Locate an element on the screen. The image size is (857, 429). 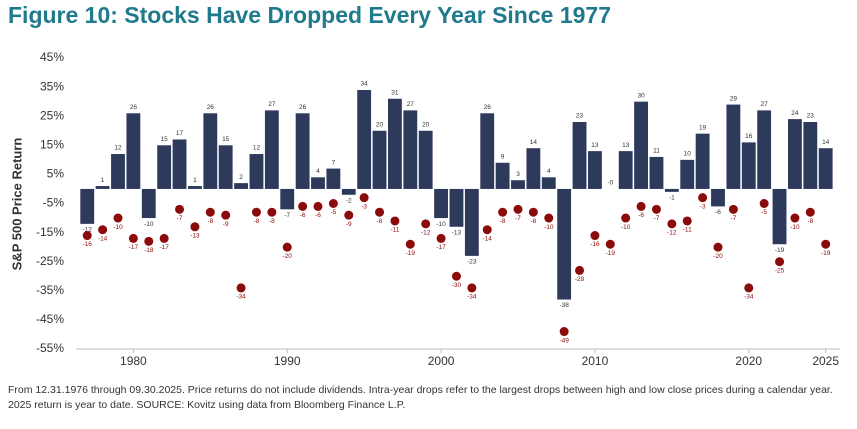
bar-value-label: 13 is located at coordinates (626, 145).